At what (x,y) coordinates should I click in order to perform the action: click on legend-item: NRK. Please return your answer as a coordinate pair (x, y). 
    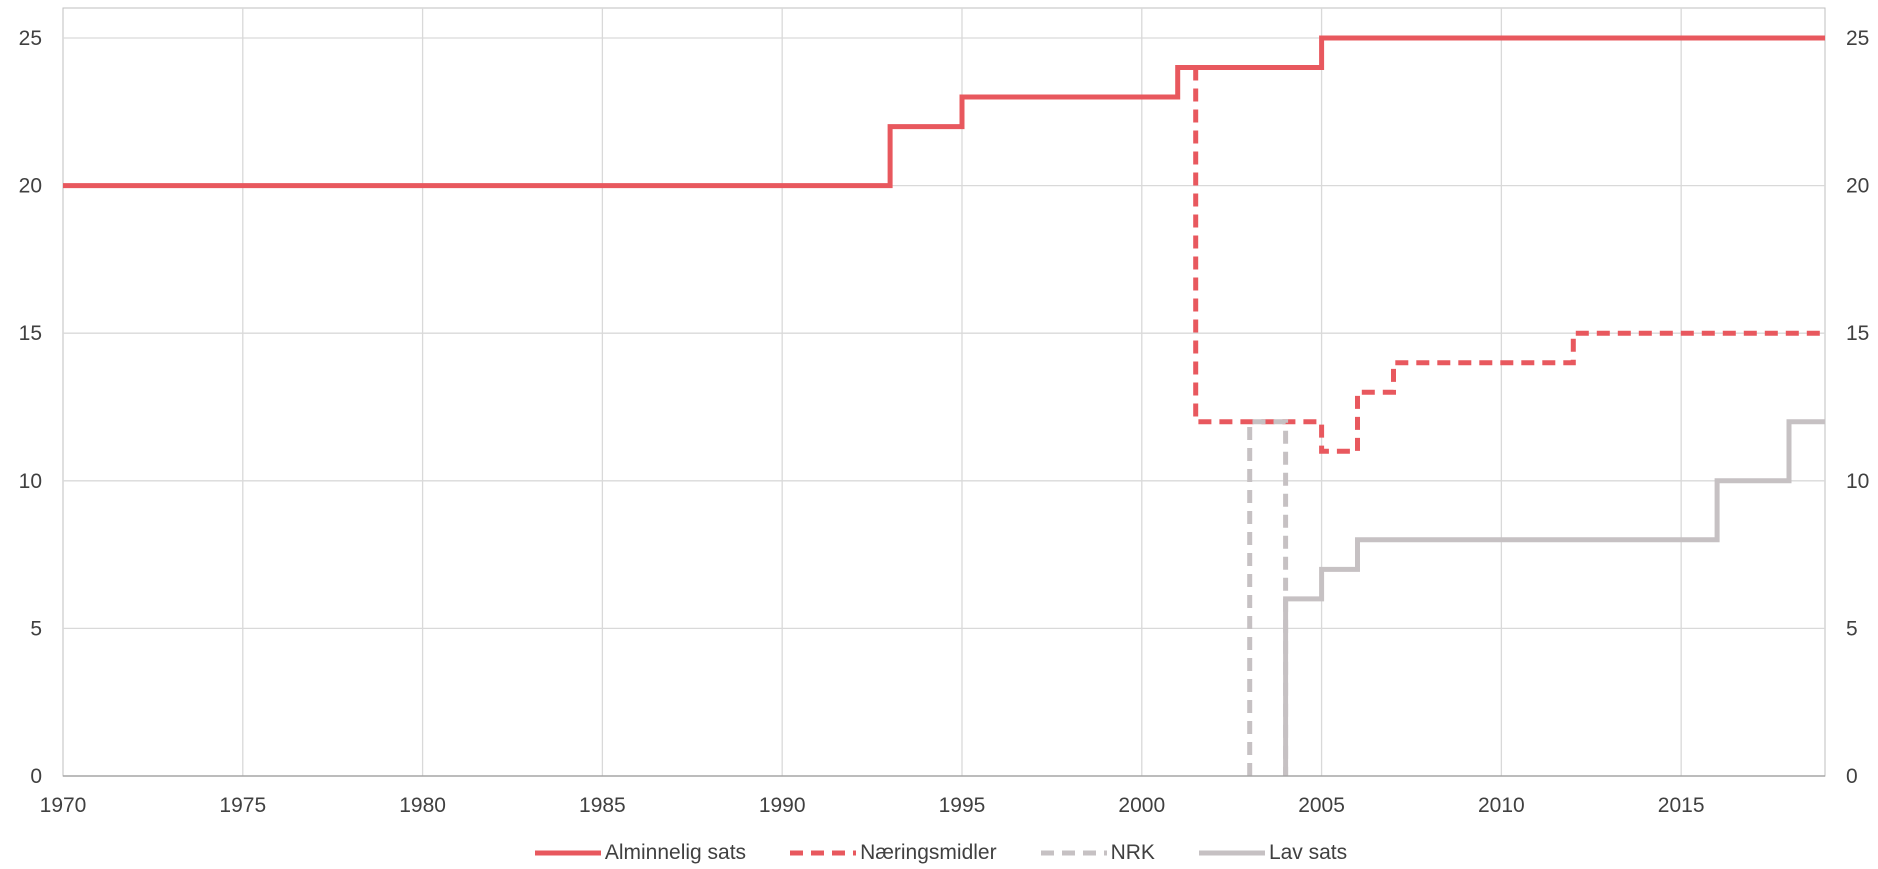
    Looking at the image, I should click on (1096, 853).